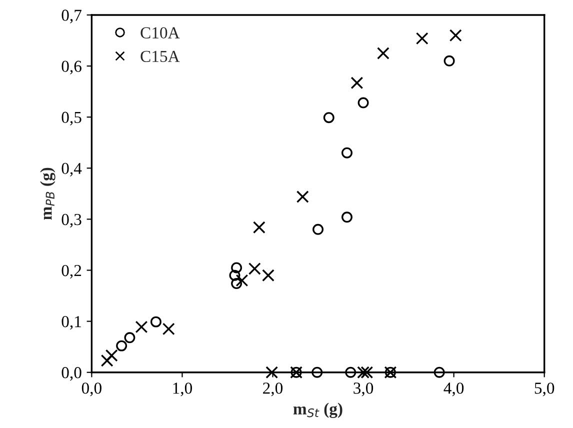 Image resolution: width=573 pixels, height=428 pixels. Describe the element at coordinates (72, 119) in the screenshot. I see `y-tick-label: 0,5` at that location.